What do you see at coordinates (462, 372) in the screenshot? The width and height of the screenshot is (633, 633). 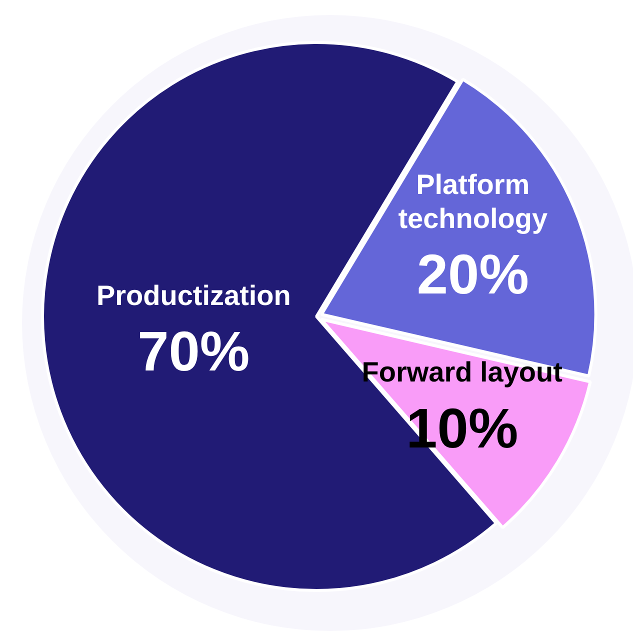 I see `slice-label: Forward layout` at bounding box center [462, 372].